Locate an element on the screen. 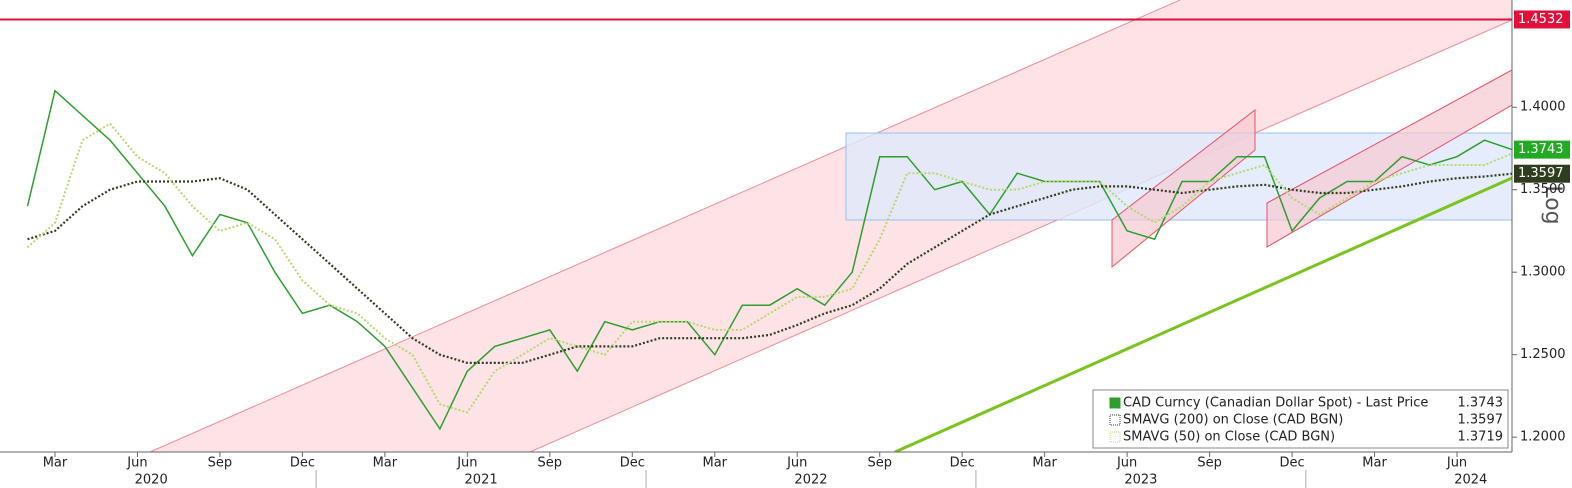 Image resolution: width=1572 pixels, height=488 pixels. year-label: 2023 is located at coordinates (1140, 480).